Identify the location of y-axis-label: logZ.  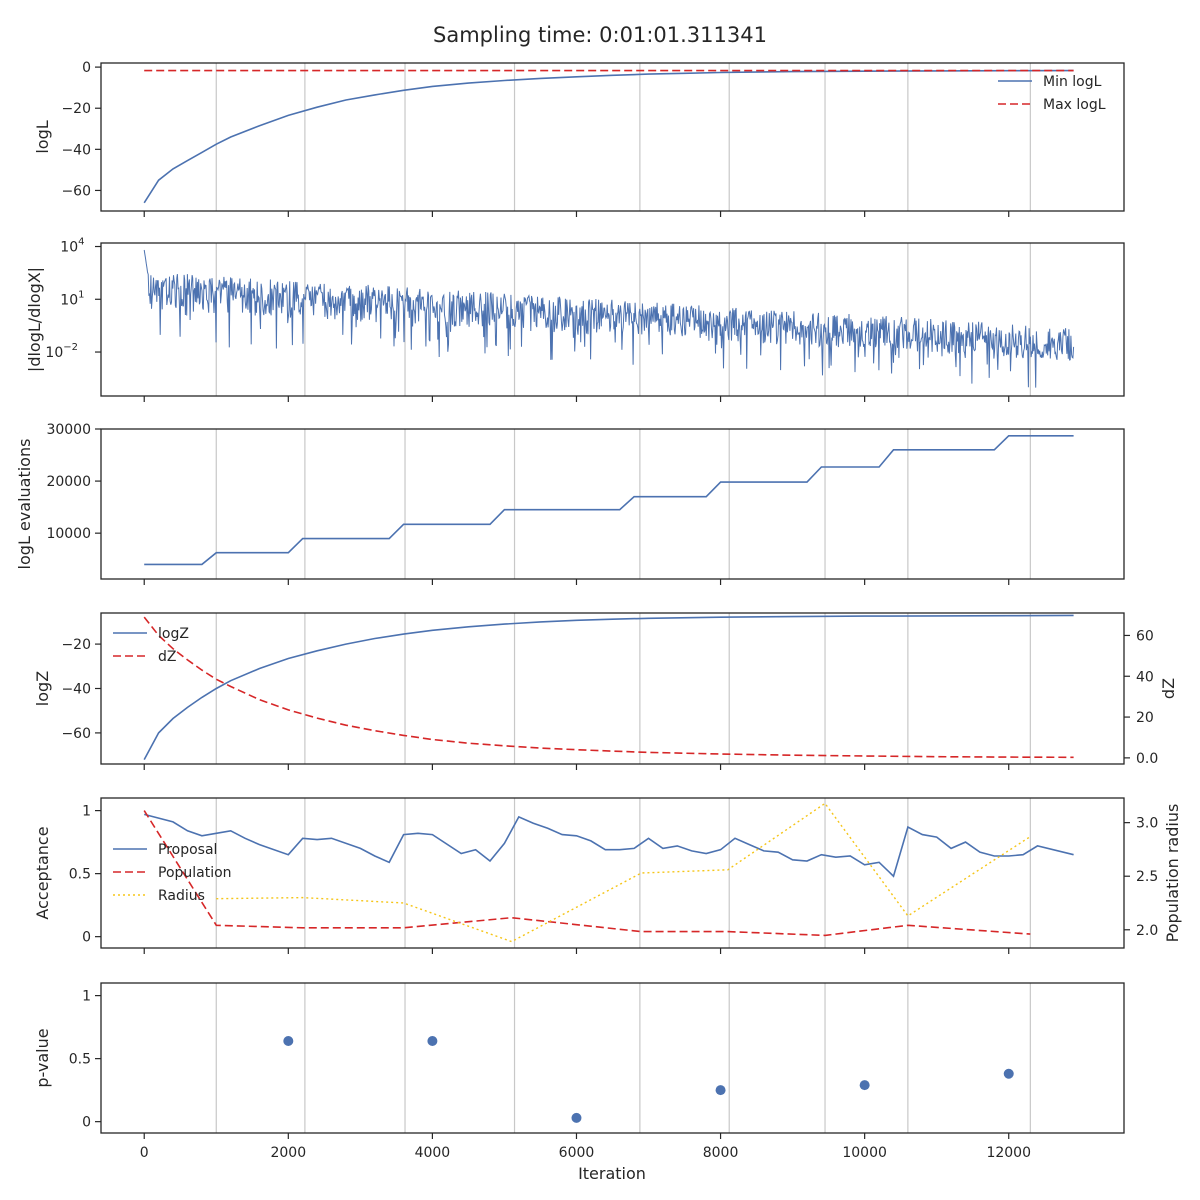
(42, 688).